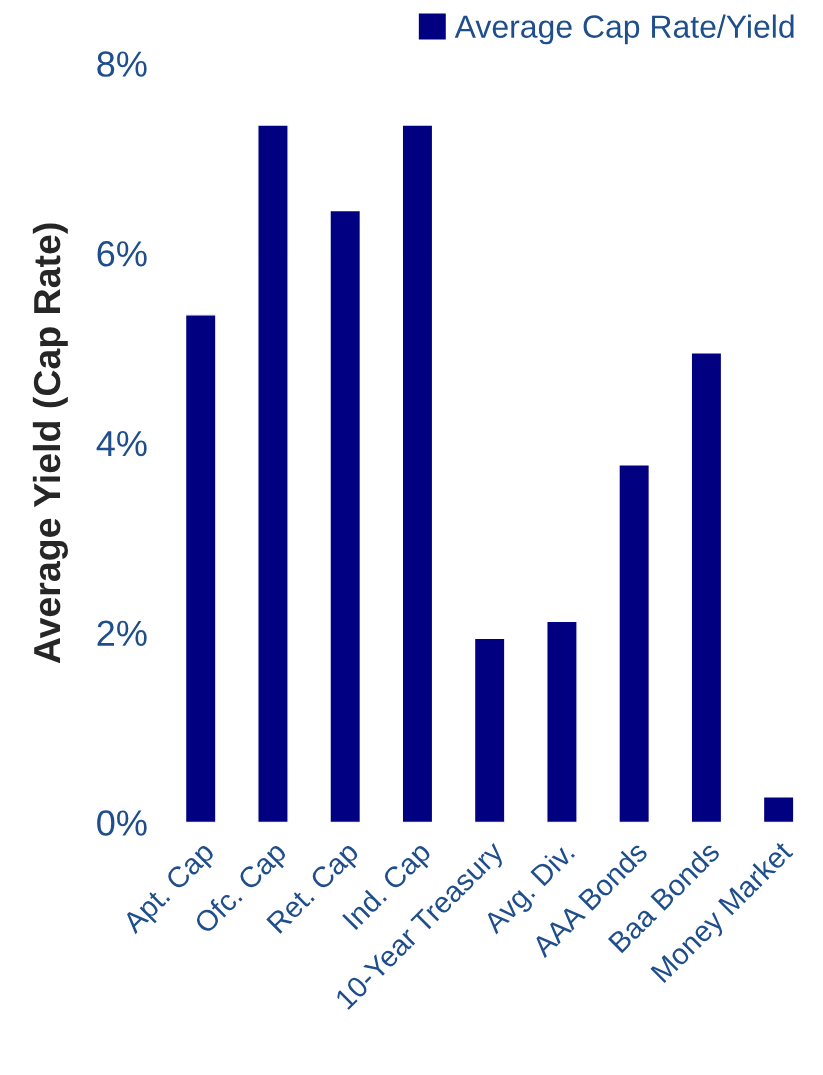 This screenshot has width=823, height=1075. I want to click on y-tick-label: 2%, so click(122, 633).